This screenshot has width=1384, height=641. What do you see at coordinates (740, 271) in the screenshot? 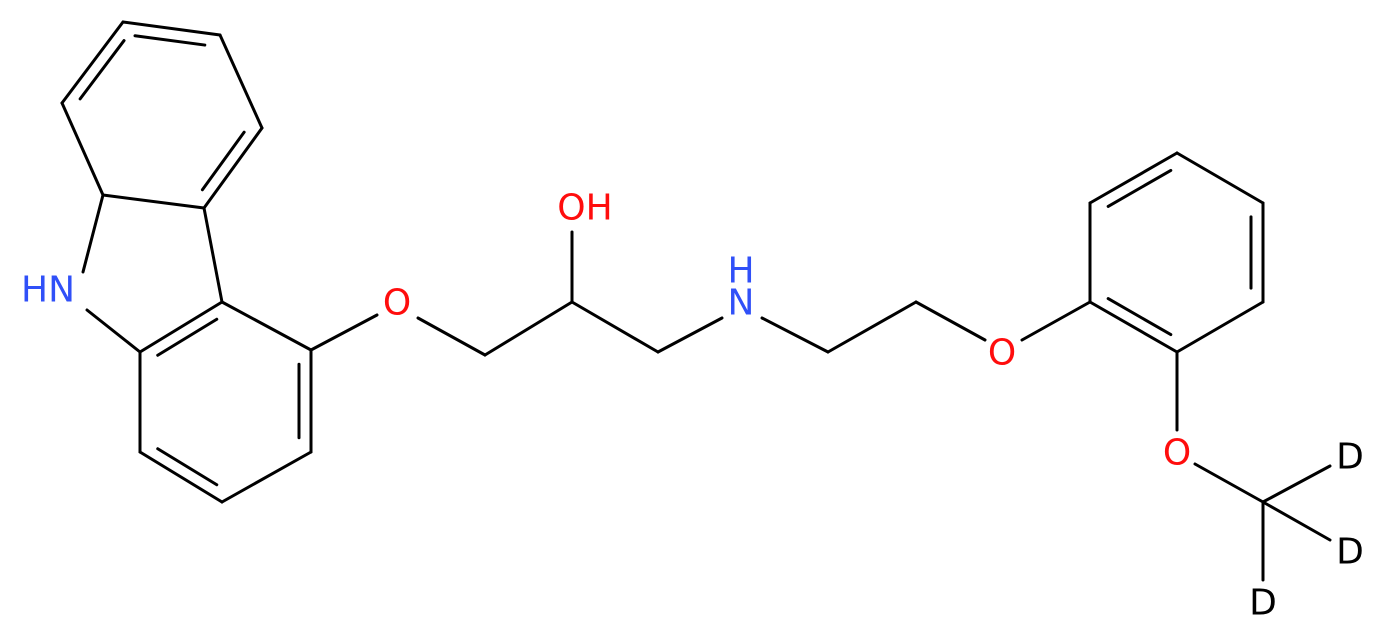
I see `atom-label: H` at bounding box center [740, 271].